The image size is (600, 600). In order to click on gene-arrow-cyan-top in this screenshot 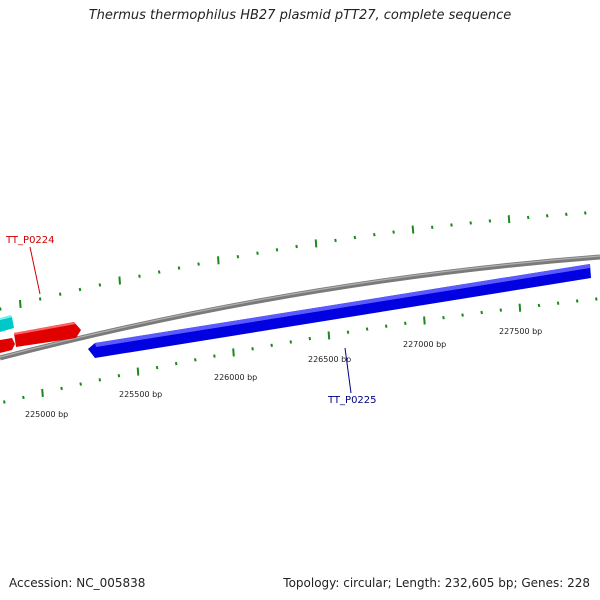, I will do `click(6, 317)`.